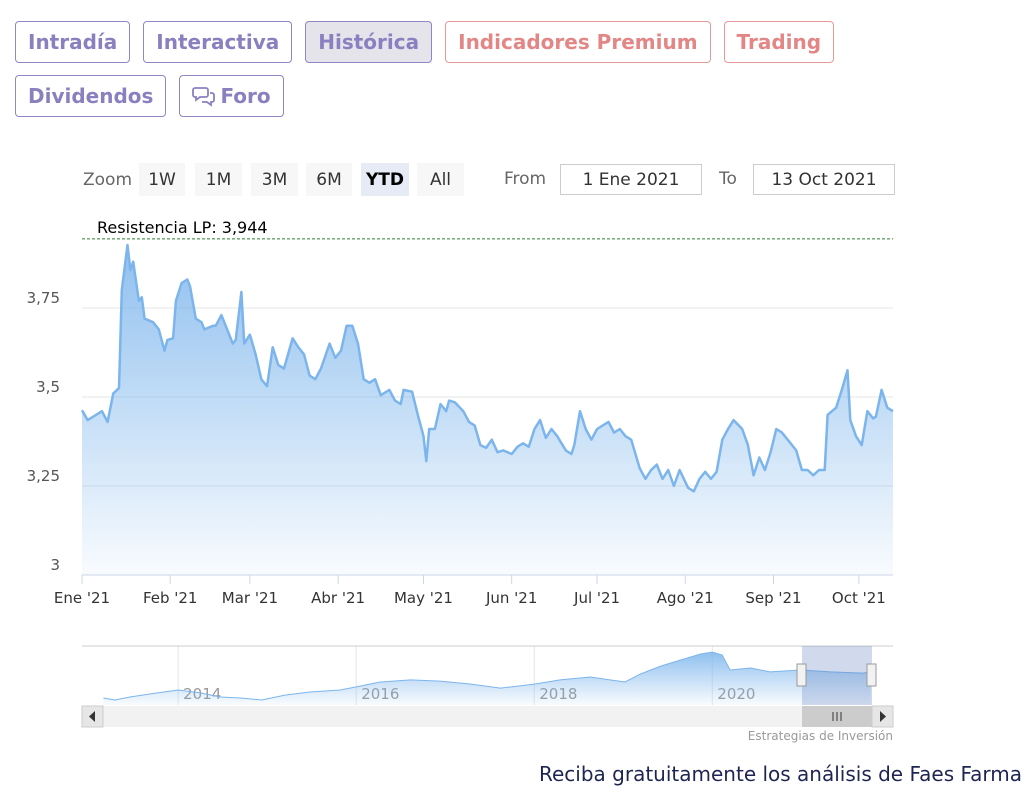 This screenshot has width=1033, height=798. Describe the element at coordinates (43, 476) in the screenshot. I see `y-tick-label: 3,25` at that location.